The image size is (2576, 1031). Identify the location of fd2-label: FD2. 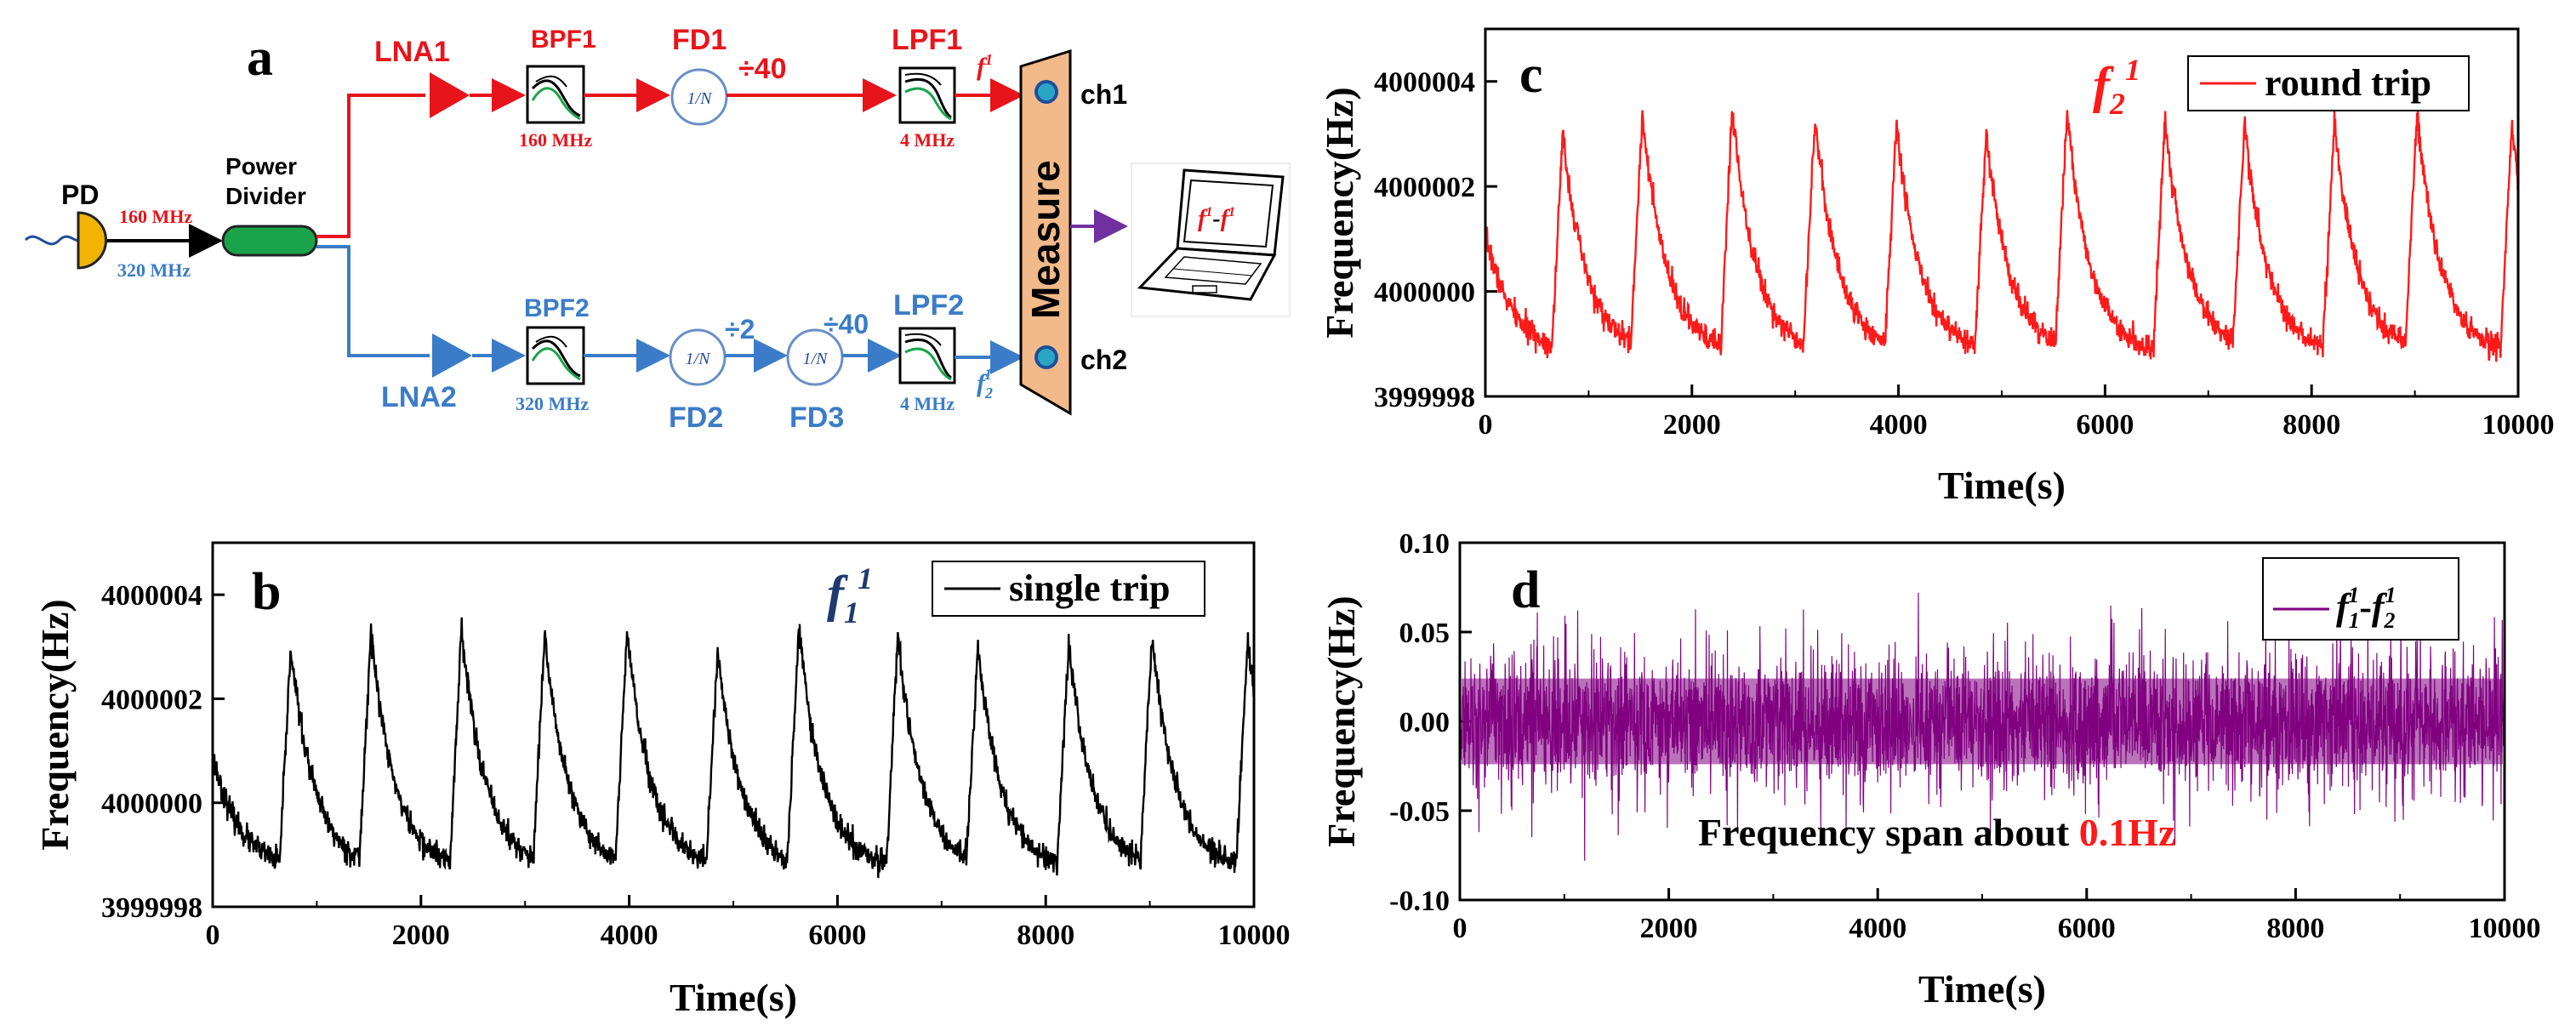
(696, 418).